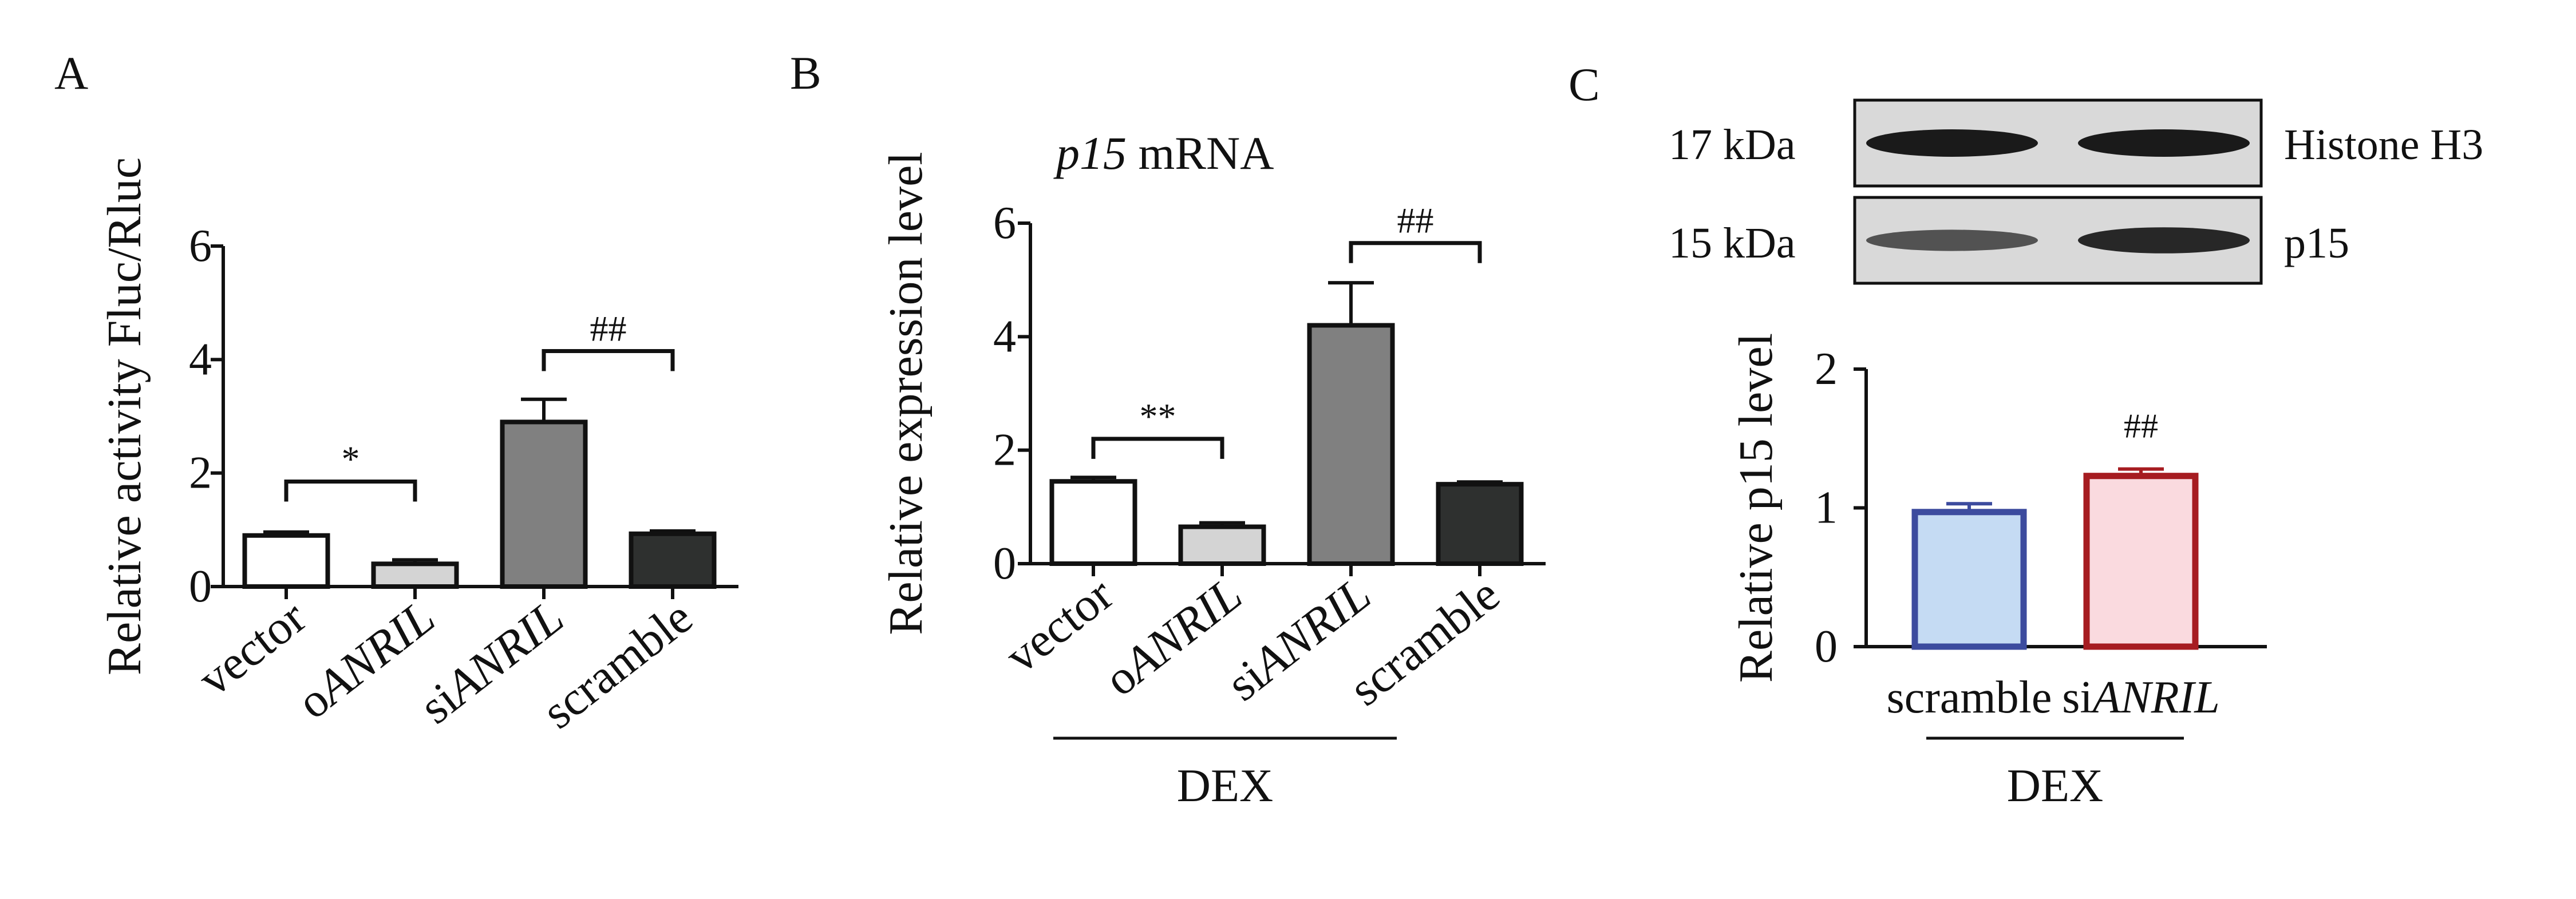  What do you see at coordinates (351, 459) in the screenshot?
I see `significance-label: *` at bounding box center [351, 459].